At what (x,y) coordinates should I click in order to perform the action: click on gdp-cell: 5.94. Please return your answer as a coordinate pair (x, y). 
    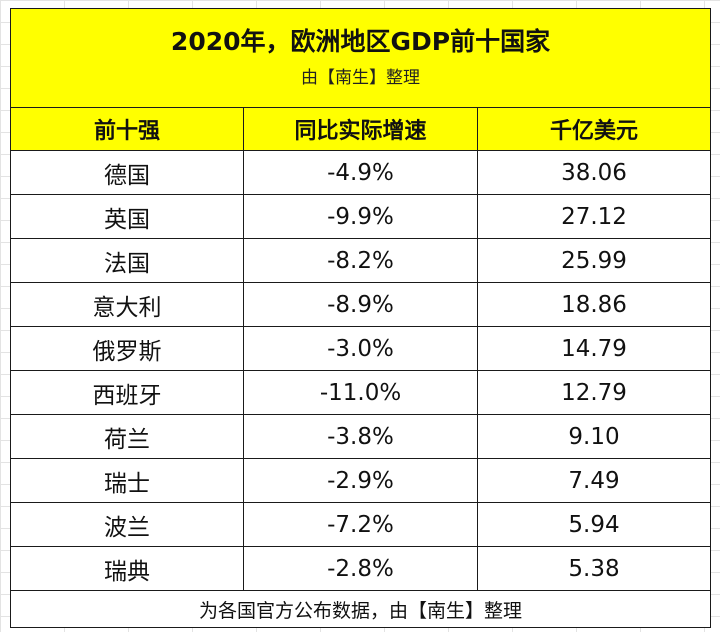
    Looking at the image, I should click on (594, 524).